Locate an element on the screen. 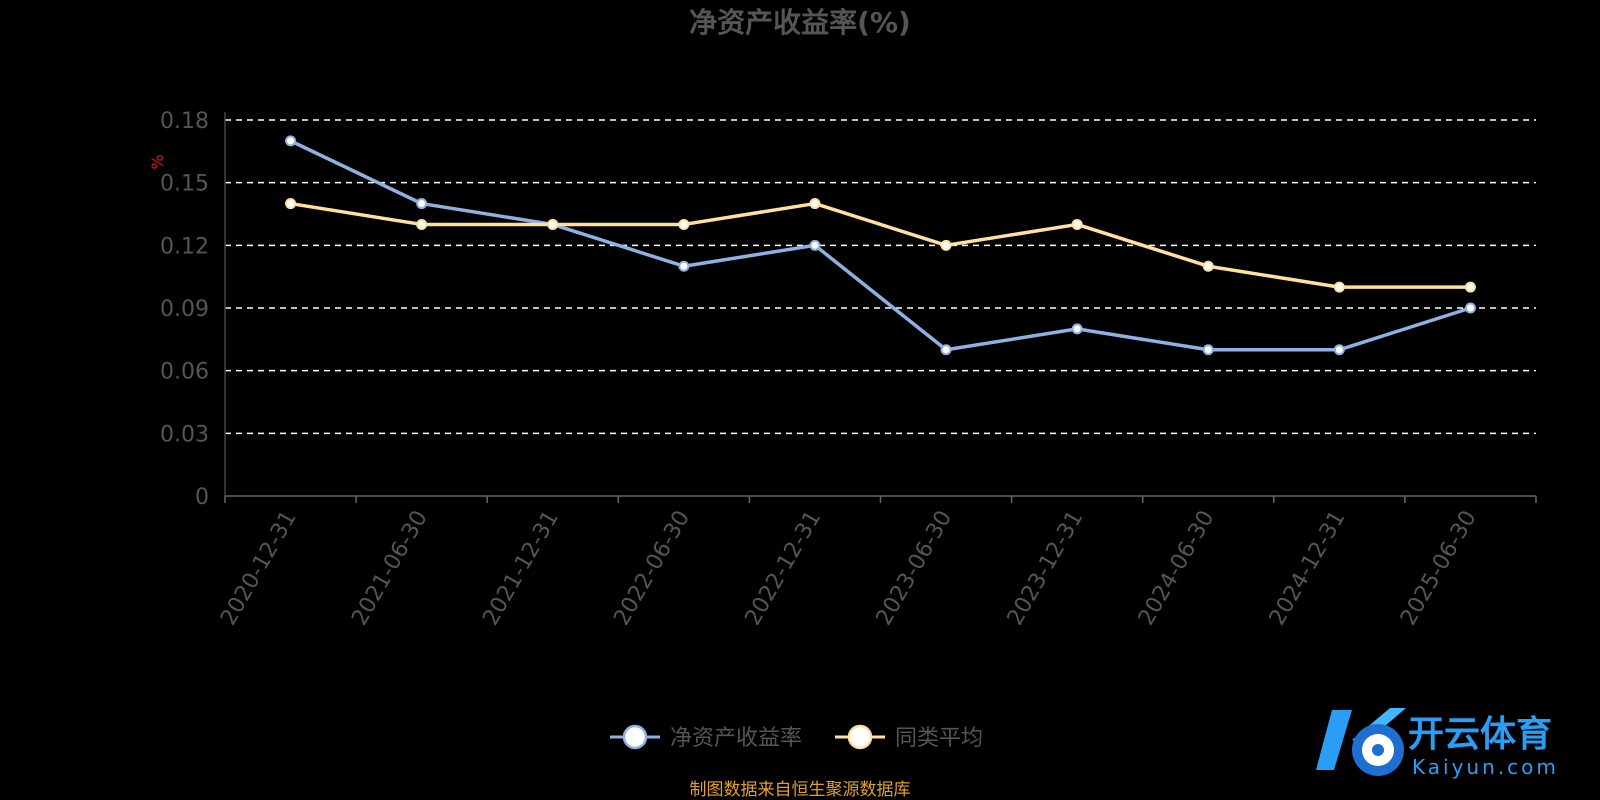  x-tick-label: 2022-12-31 is located at coordinates (784, 568).